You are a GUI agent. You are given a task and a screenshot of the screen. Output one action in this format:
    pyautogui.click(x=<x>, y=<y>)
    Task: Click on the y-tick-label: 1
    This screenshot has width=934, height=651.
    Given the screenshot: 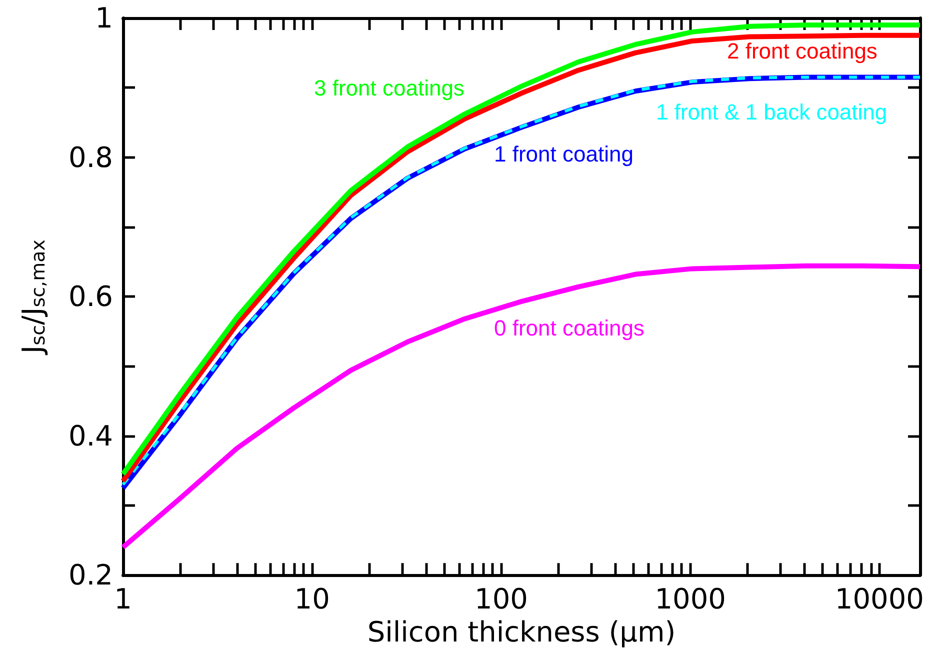 What is the action you would take?
    pyautogui.click(x=104, y=18)
    